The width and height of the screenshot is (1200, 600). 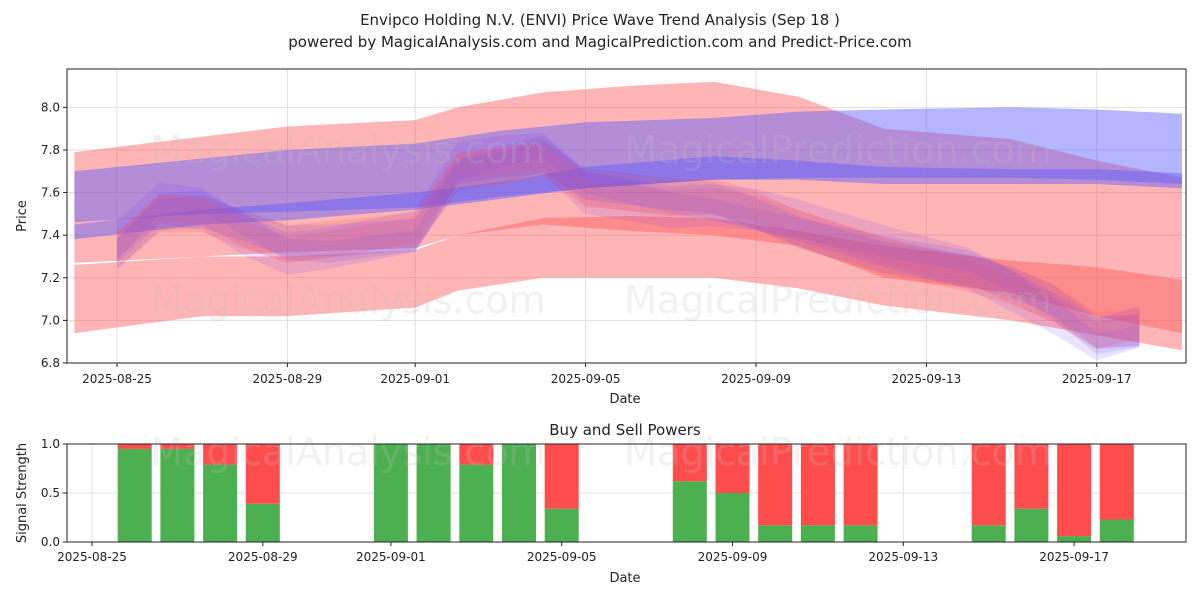 I want to click on price-y-tick-label: 7.8, so click(x=50, y=150).